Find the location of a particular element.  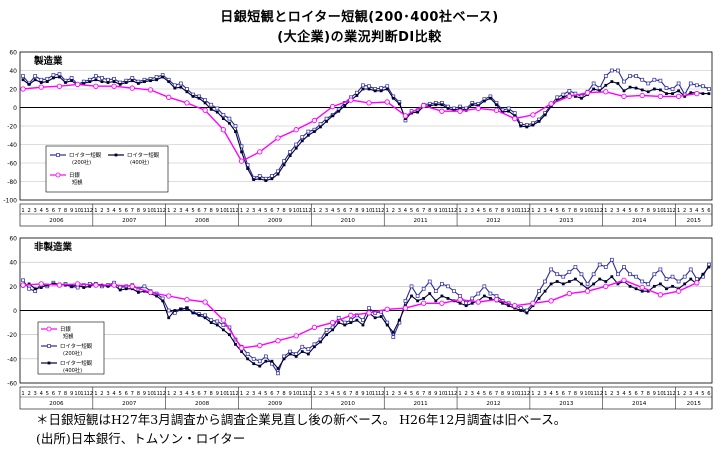

month-tick-label: 6 is located at coordinates (53, 211).